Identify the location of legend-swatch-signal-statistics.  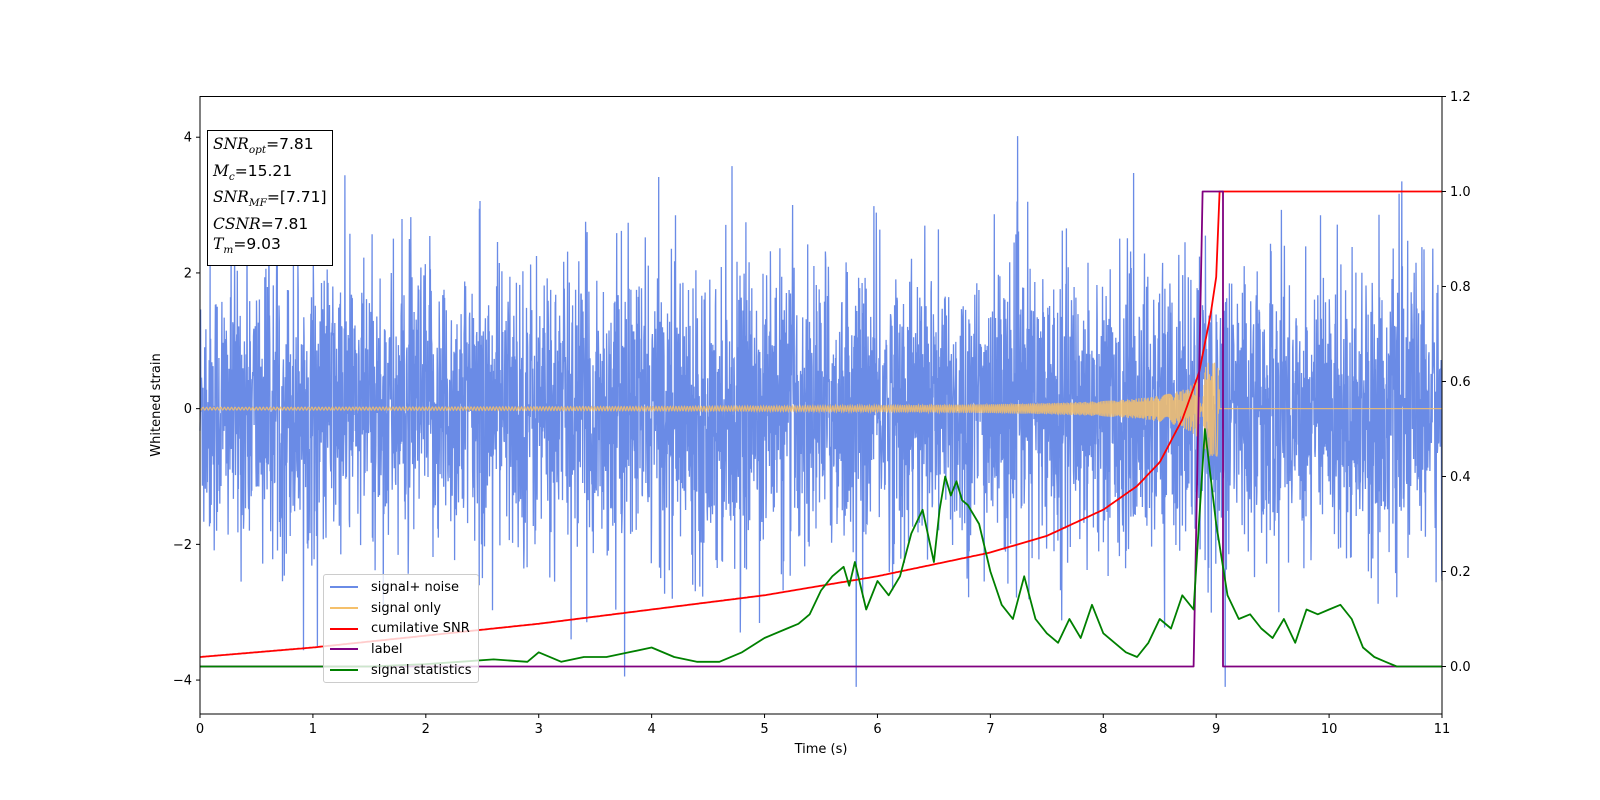
(344, 670).